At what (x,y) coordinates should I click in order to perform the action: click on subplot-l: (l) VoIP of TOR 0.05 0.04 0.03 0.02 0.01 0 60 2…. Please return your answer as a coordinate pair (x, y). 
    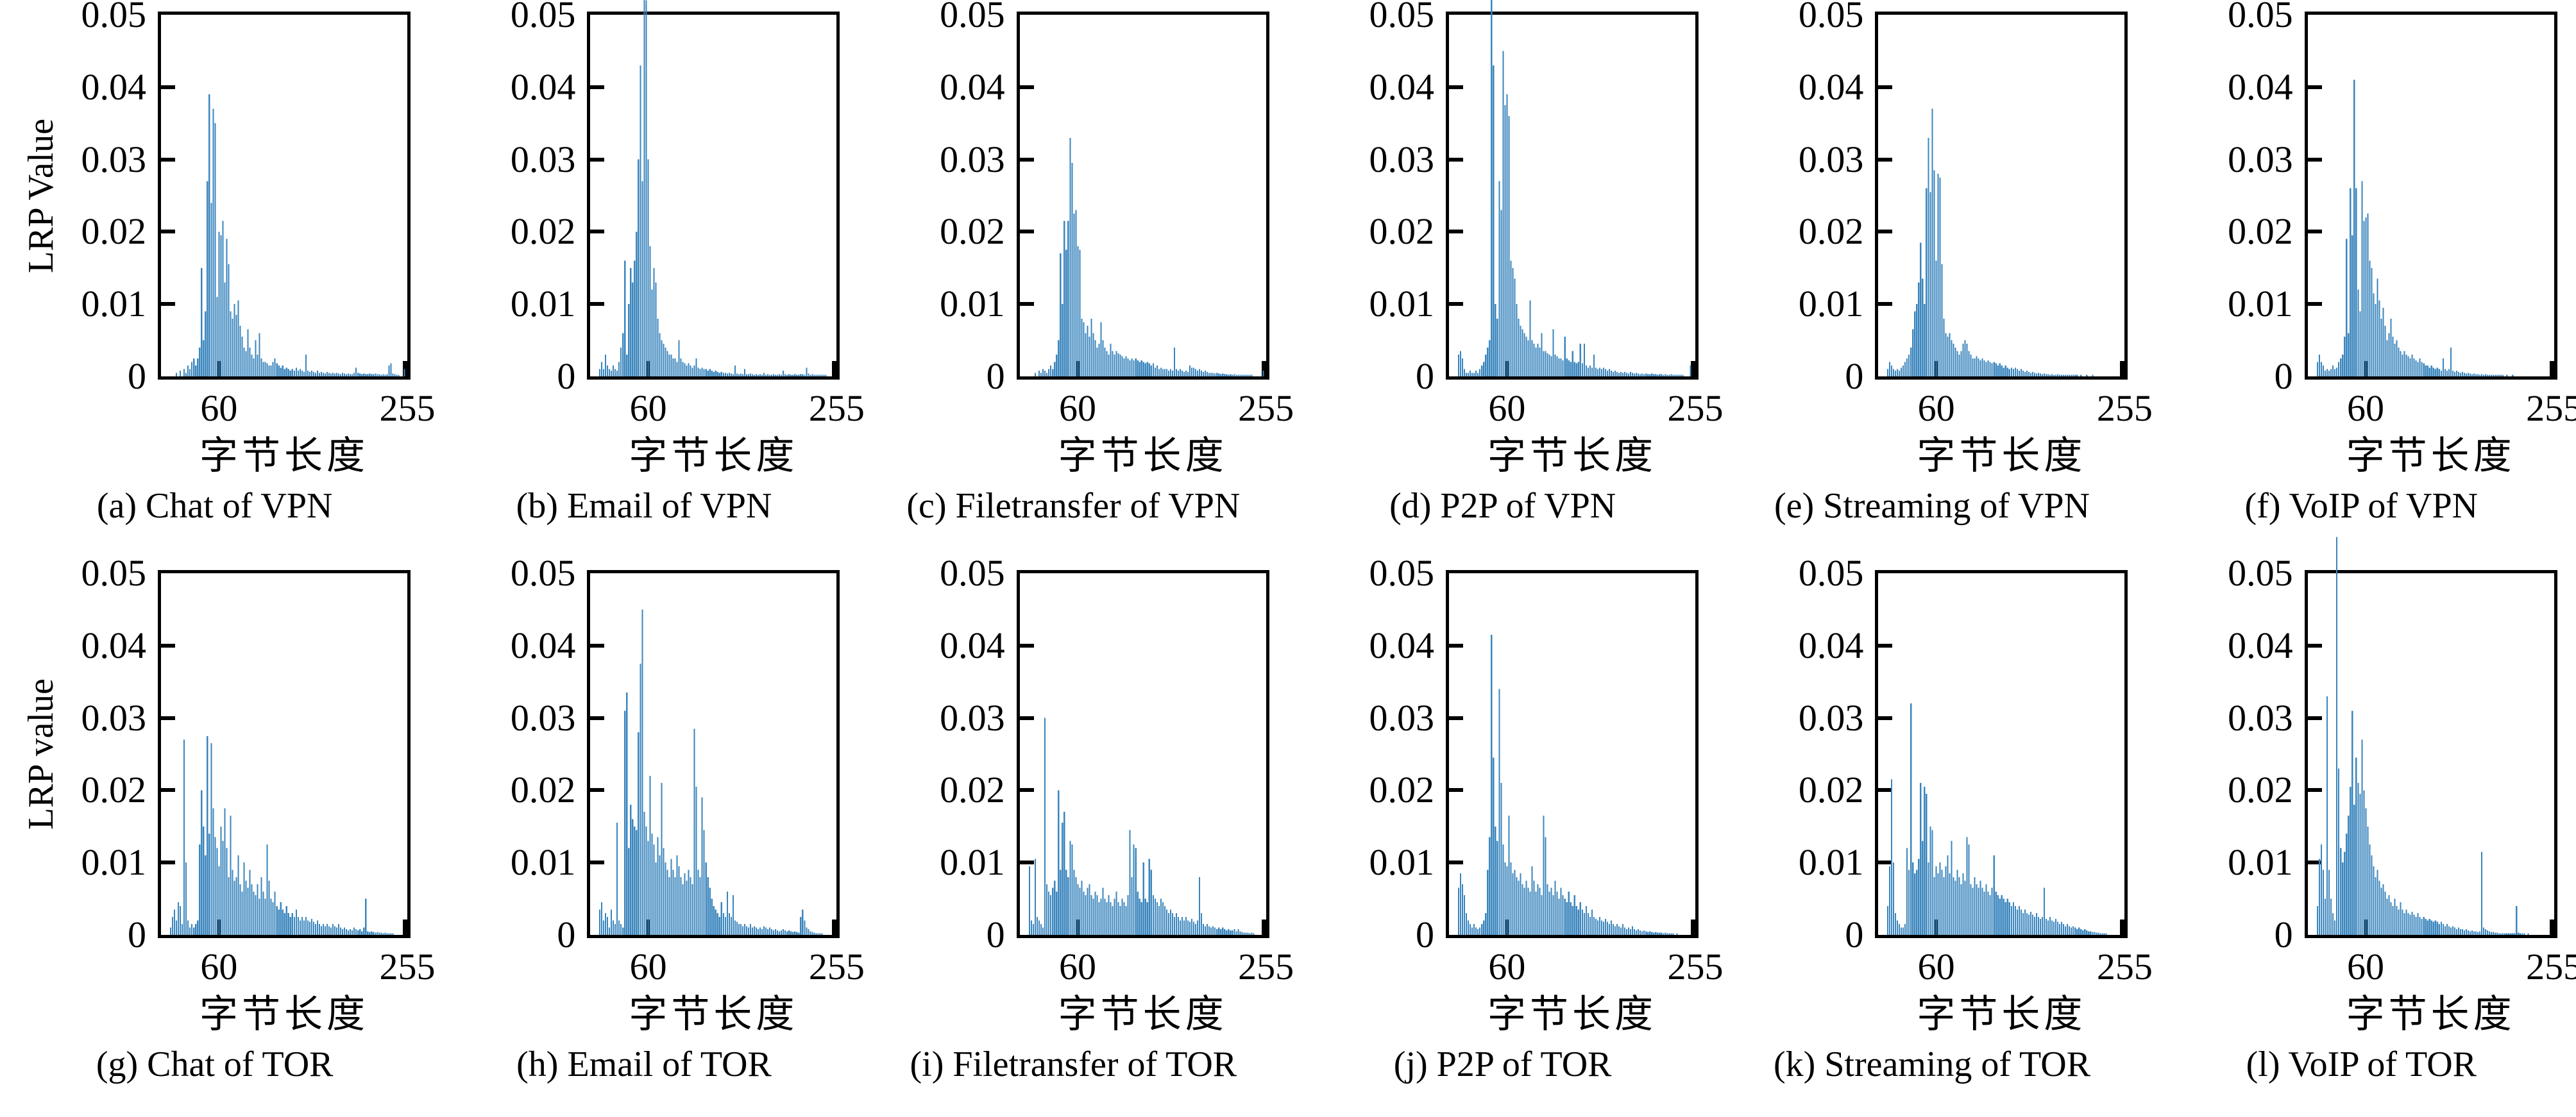
    Looking at the image, I should click on (2361, 827).